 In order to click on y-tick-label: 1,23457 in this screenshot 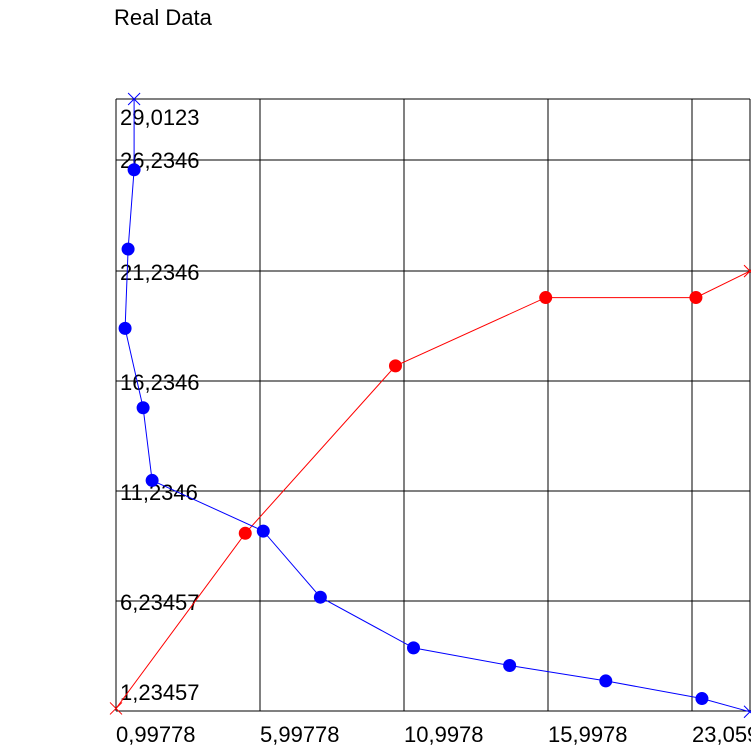, I will do `click(160, 692)`.